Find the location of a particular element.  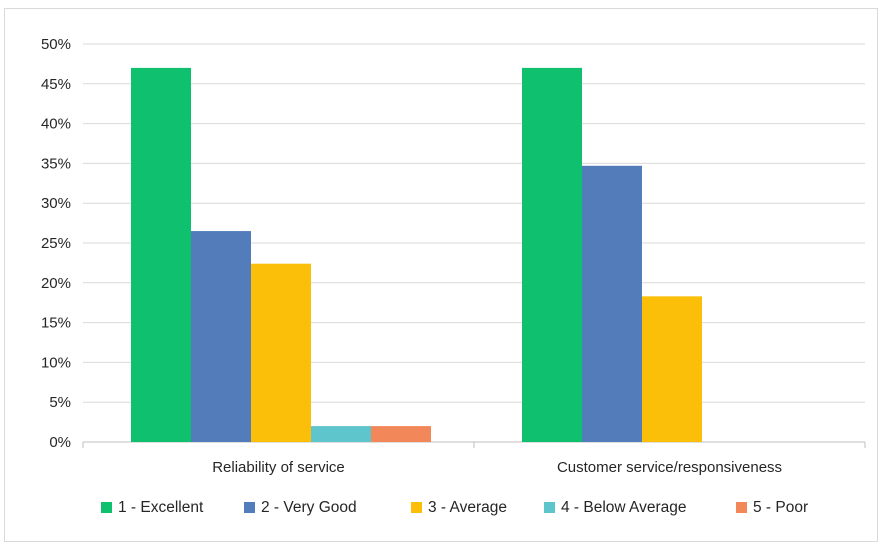

y-tick-label: 30% is located at coordinates (56, 203).